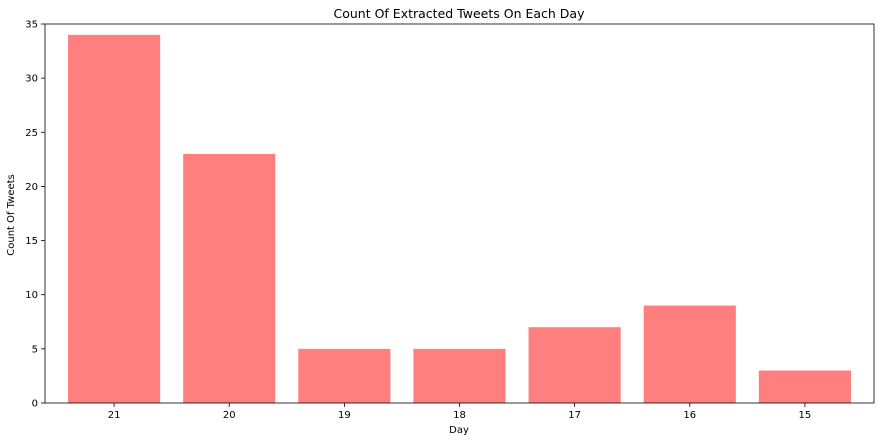 The width and height of the screenshot is (885, 445). What do you see at coordinates (459, 415) in the screenshot?
I see `x-tick-label-18: 18` at bounding box center [459, 415].